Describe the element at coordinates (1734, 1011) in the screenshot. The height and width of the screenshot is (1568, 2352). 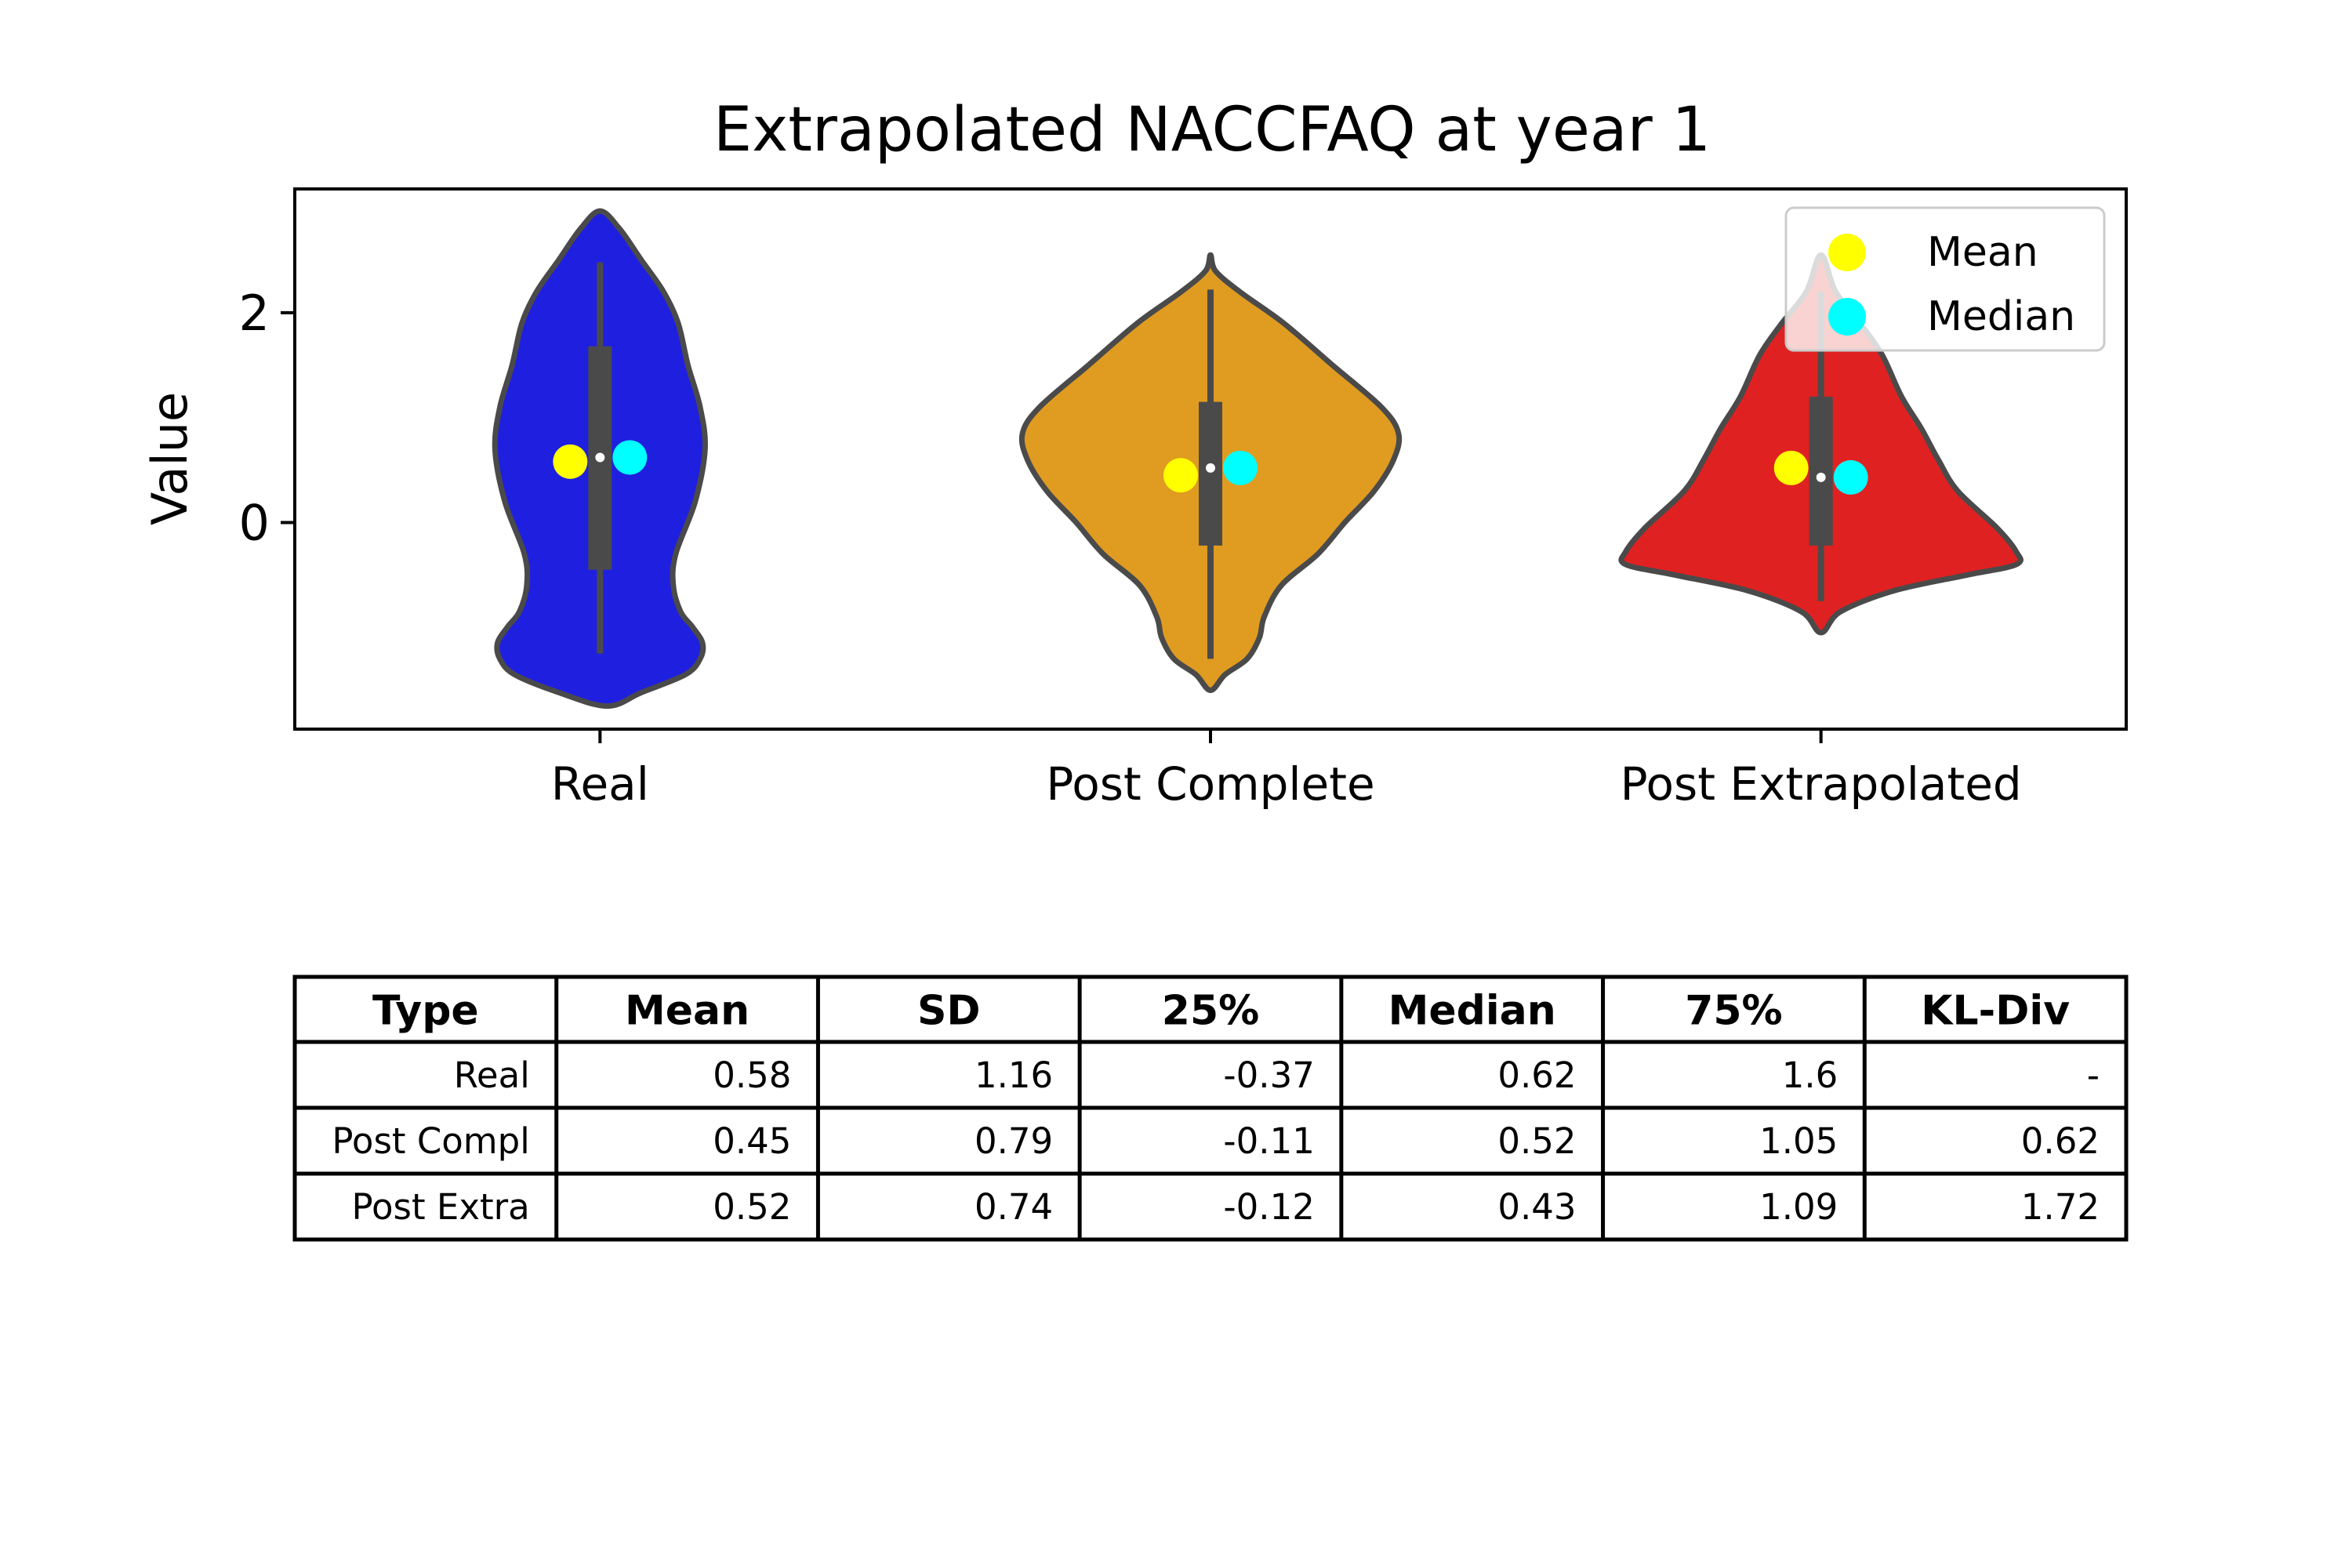
I see `table-header-75: 75%` at that location.